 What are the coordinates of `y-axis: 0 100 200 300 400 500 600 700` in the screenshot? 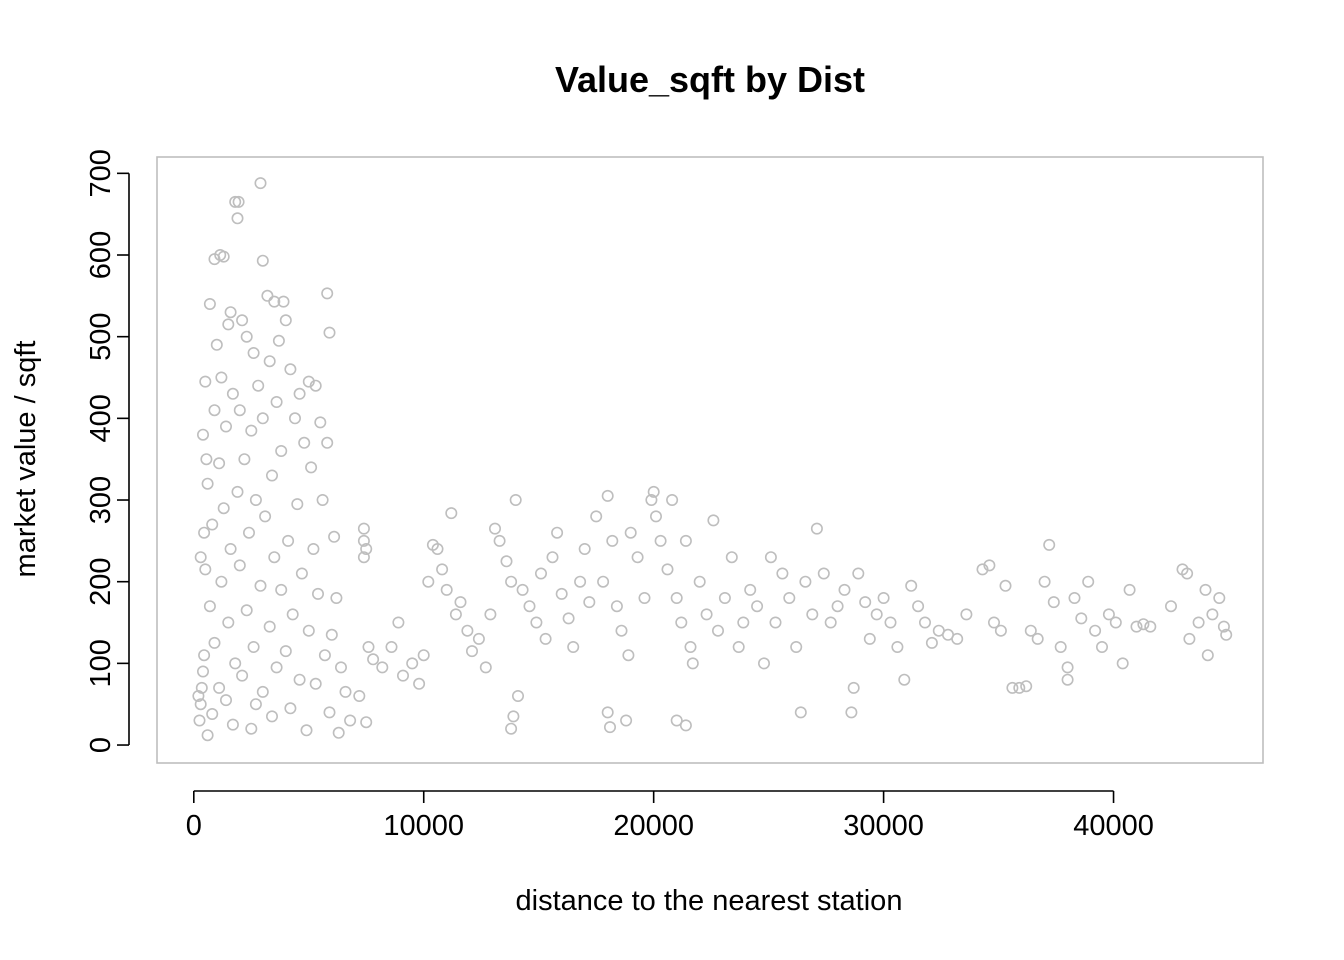 It's located at (107, 451).